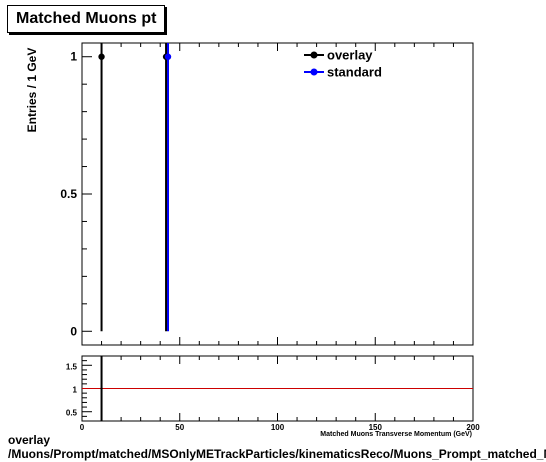  Describe the element at coordinates (473, 427) in the screenshot. I see `x-tick-label: 200` at that location.